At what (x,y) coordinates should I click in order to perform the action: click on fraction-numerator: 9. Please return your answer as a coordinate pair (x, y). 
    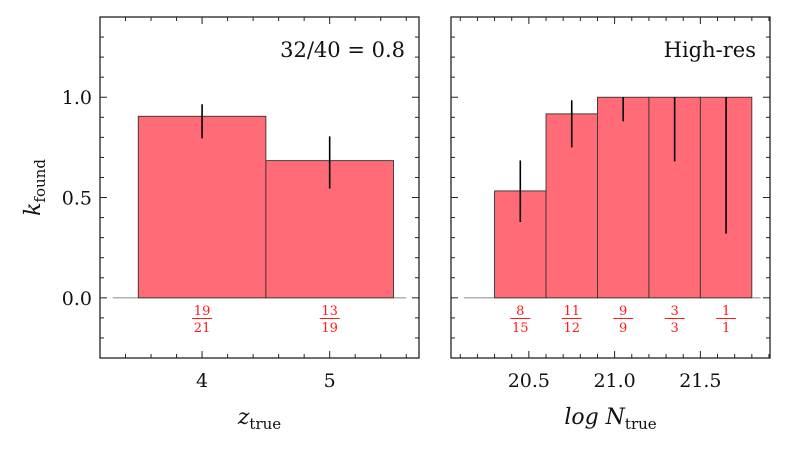
    Looking at the image, I should click on (623, 311).